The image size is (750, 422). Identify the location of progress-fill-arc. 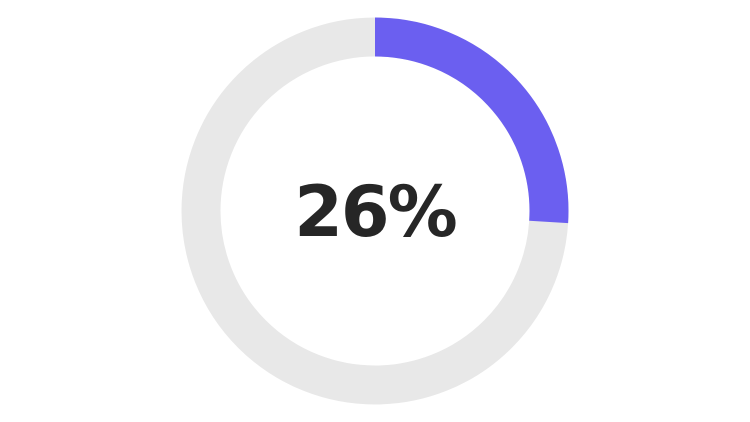
(471, 120).